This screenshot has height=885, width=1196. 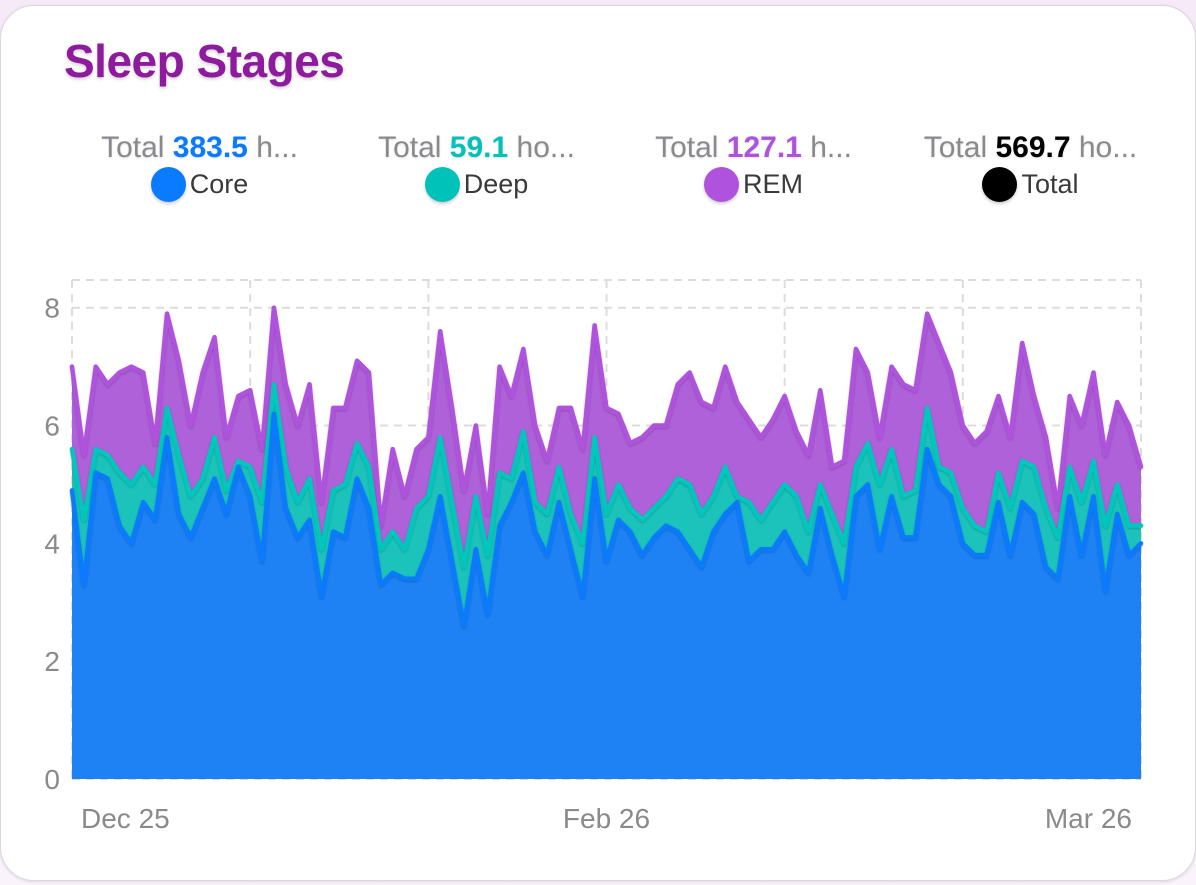 I want to click on y-tick-label: 2, so click(x=52, y=661).